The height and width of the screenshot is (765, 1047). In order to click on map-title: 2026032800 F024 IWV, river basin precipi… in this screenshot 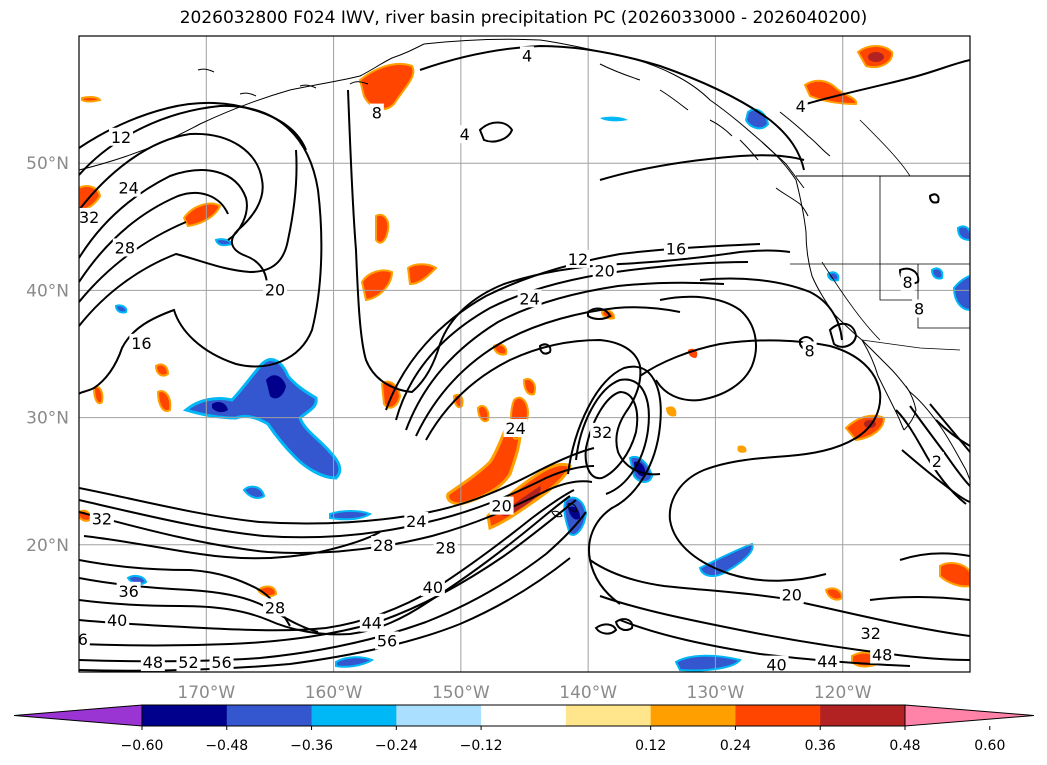, I will do `click(523, 18)`.